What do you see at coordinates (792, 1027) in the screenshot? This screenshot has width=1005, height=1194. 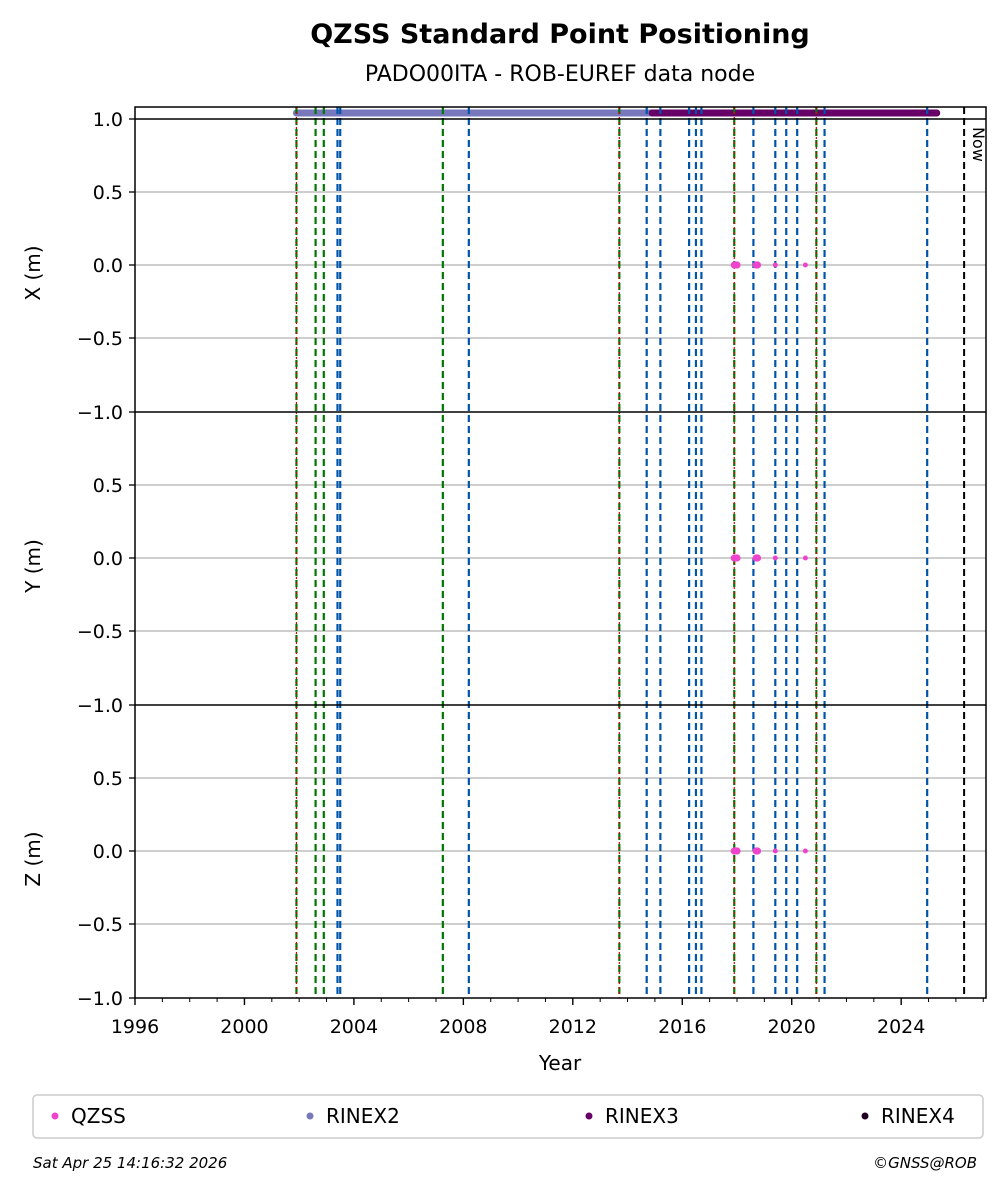 I see `x-tick-label: 2020` at bounding box center [792, 1027].